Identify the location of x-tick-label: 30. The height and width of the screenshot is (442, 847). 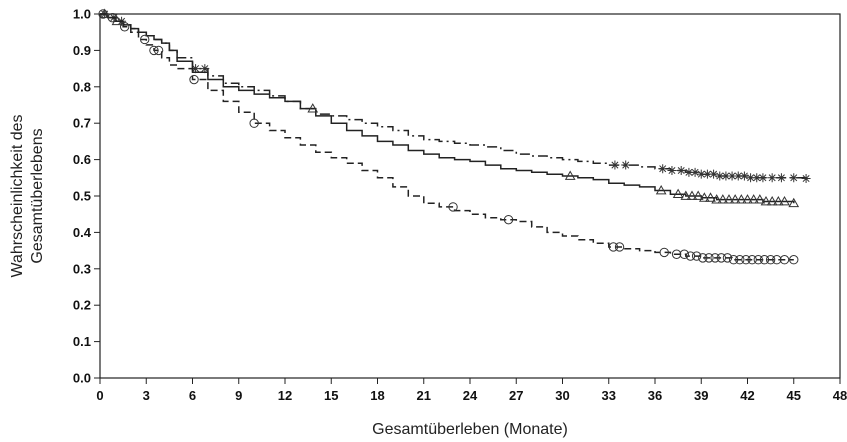
(562, 395).